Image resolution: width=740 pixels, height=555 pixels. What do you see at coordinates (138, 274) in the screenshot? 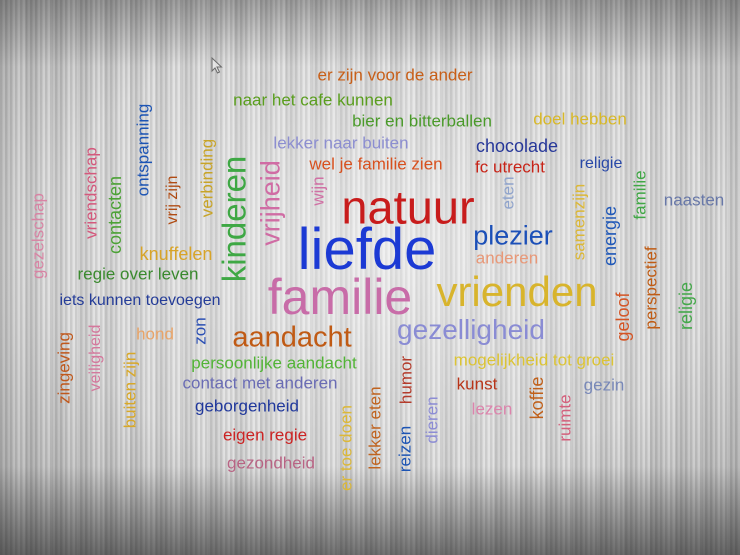
I see `word-cloud-term: regie over leven` at bounding box center [138, 274].